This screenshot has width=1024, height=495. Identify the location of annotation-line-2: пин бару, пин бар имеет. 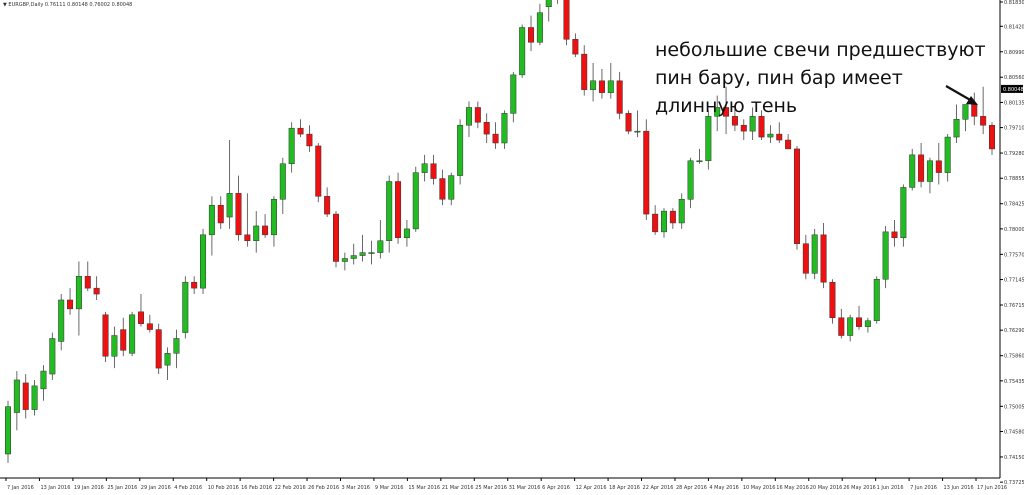
(779, 78).